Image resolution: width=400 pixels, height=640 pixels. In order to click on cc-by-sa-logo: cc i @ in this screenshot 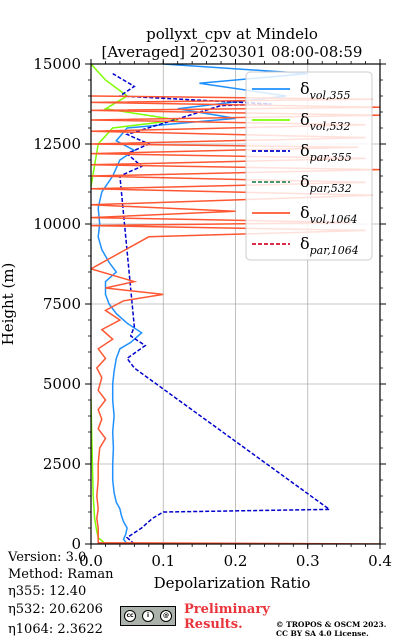, I will do `click(148, 616)`.